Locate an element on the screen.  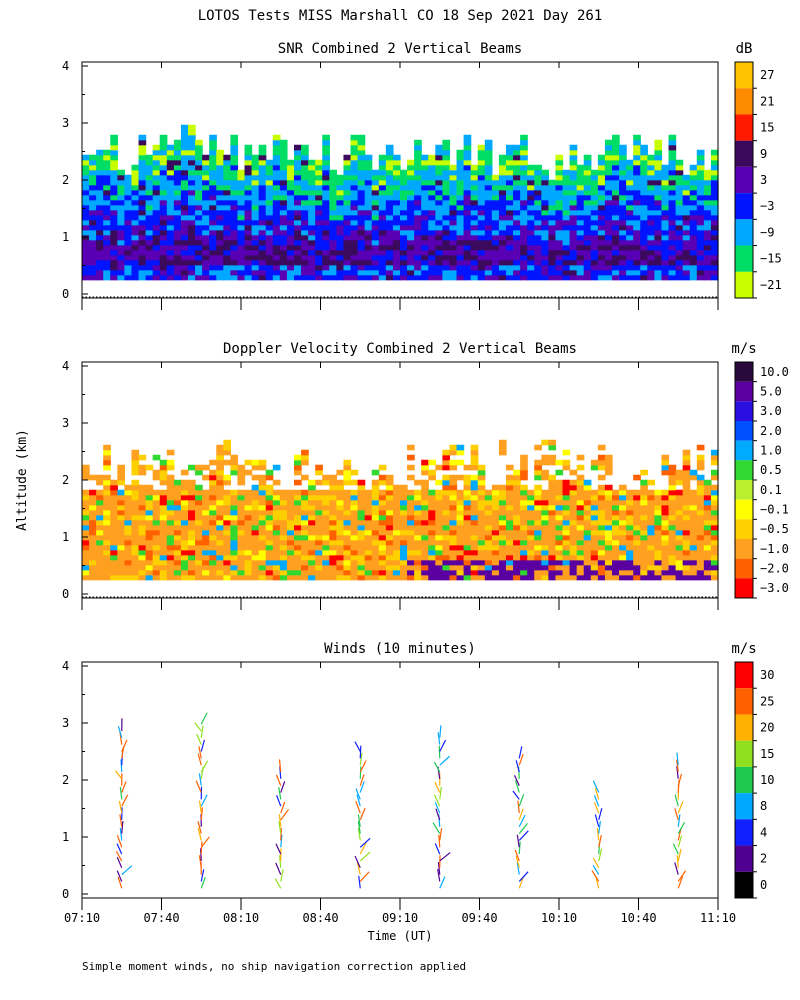
colorbar-swatch is located at coordinates (744, 549).